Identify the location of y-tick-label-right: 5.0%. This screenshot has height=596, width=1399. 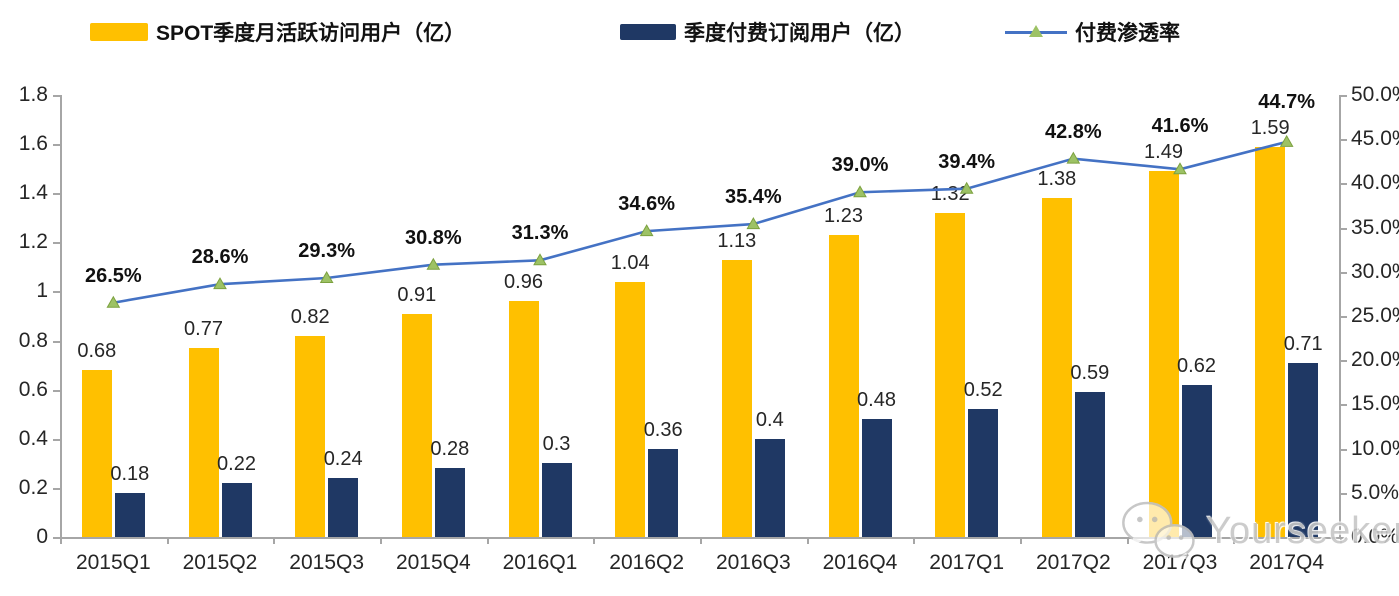
(1375, 492).